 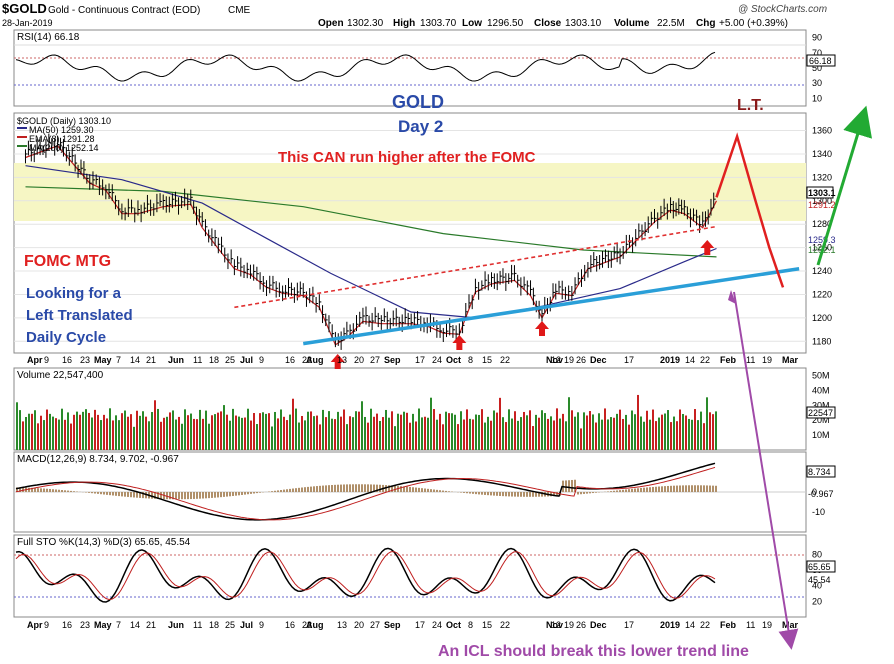 I want to click on x-tick-label: 19, so click(x=767, y=360).